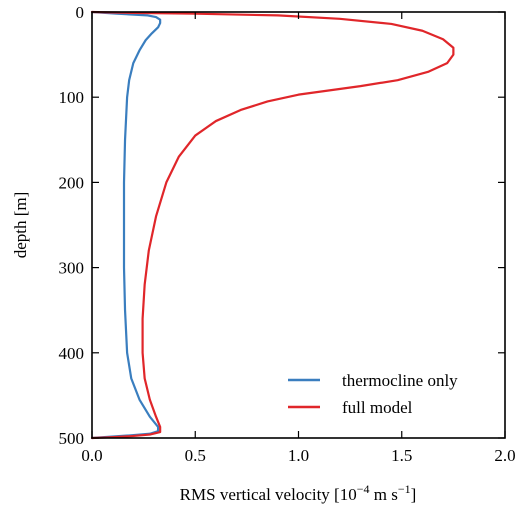 Image resolution: width=518 pixels, height=517 pixels. What do you see at coordinates (72, 353) in the screenshot?
I see `y-tick-label: 400` at bounding box center [72, 353].